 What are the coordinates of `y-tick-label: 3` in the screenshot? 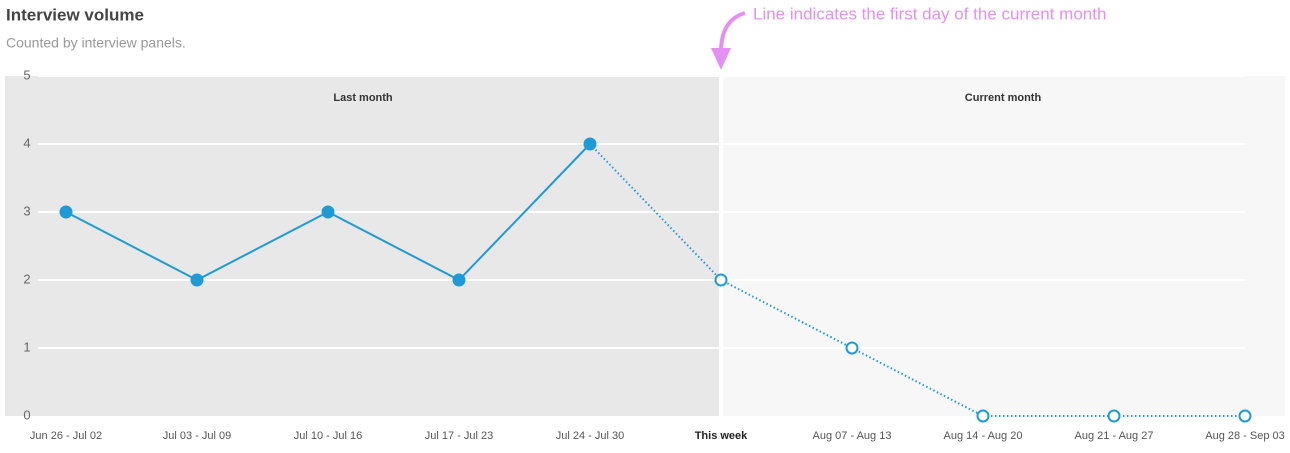 It's located at (26, 210).